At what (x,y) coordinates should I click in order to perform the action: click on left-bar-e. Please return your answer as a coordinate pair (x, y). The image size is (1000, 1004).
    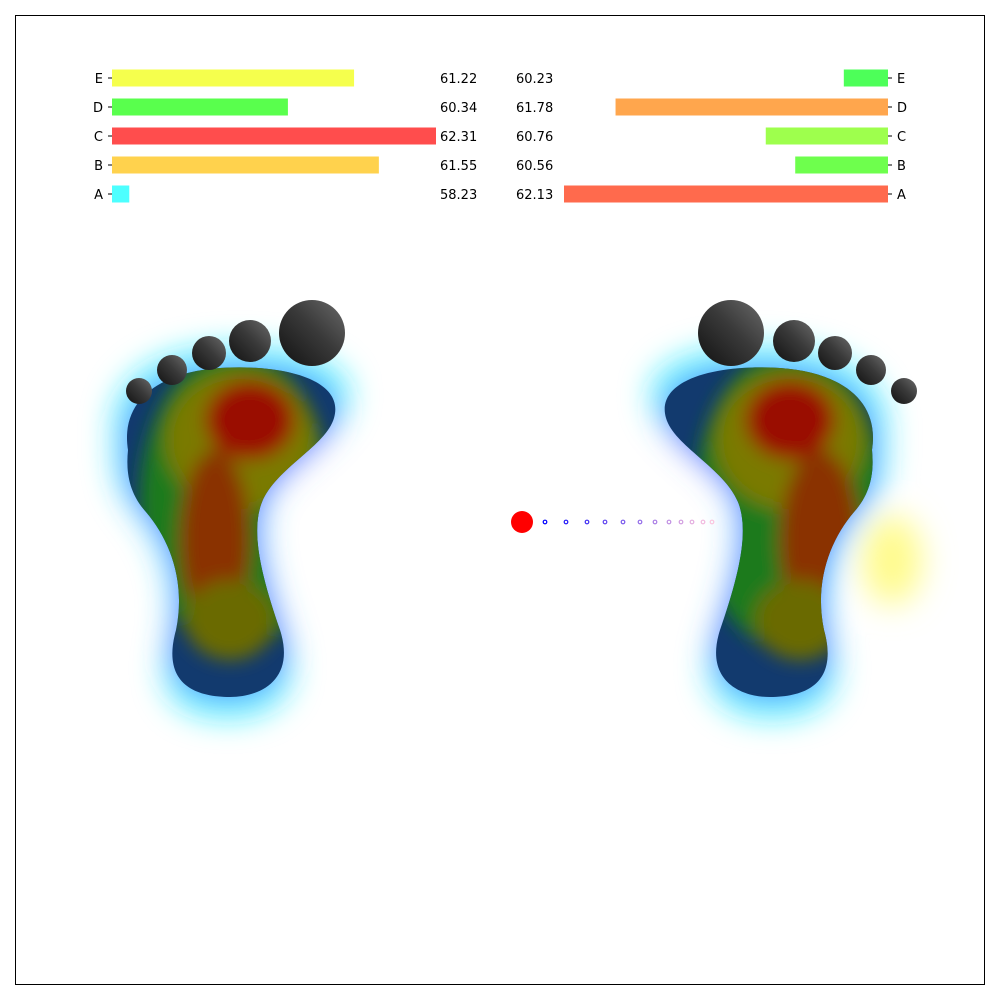
    Looking at the image, I should click on (233, 78).